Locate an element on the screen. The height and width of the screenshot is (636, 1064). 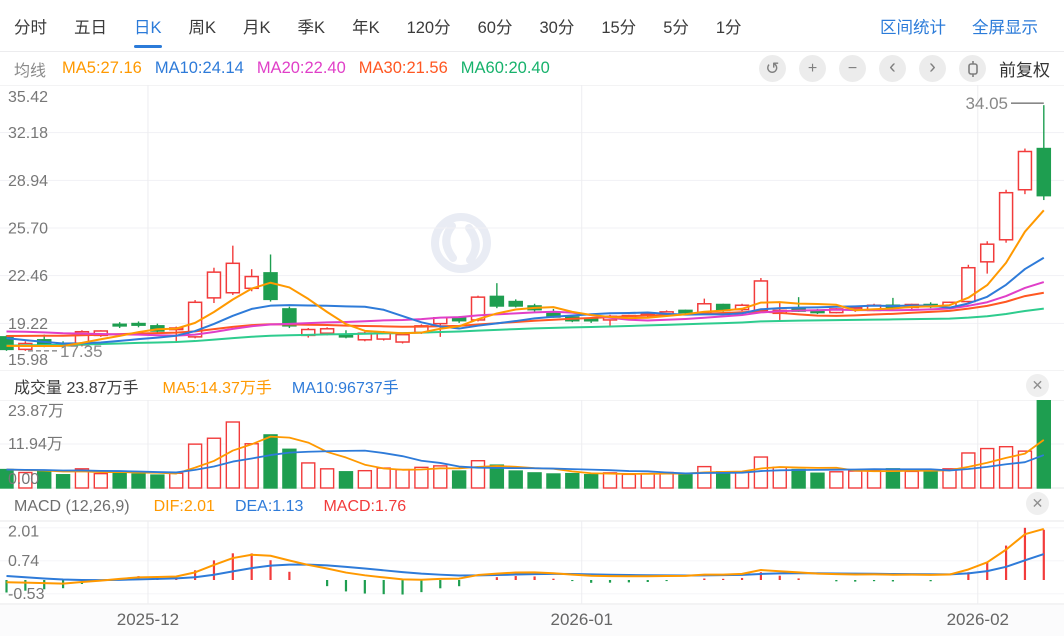
zoom-out-icon: − is located at coordinates (852, 68).